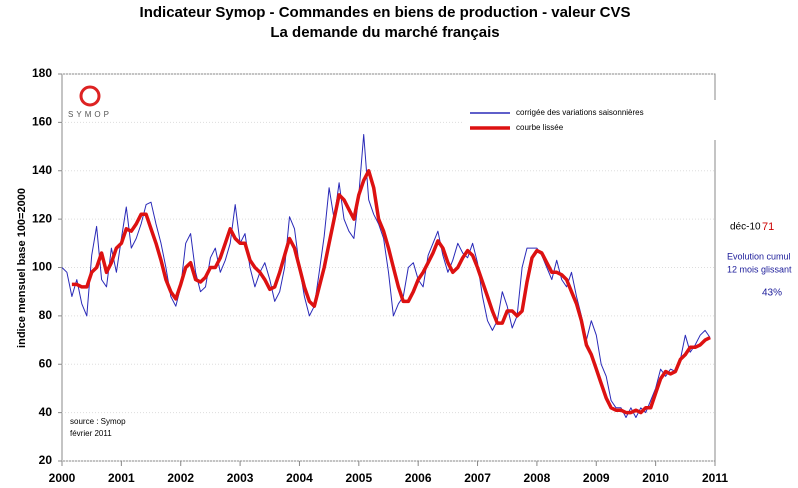 Image resolution: width=798 pixels, height=488 pixels. What do you see at coordinates (715, 478) in the screenshot?
I see `x-tick-label: 2011` at bounding box center [715, 478].